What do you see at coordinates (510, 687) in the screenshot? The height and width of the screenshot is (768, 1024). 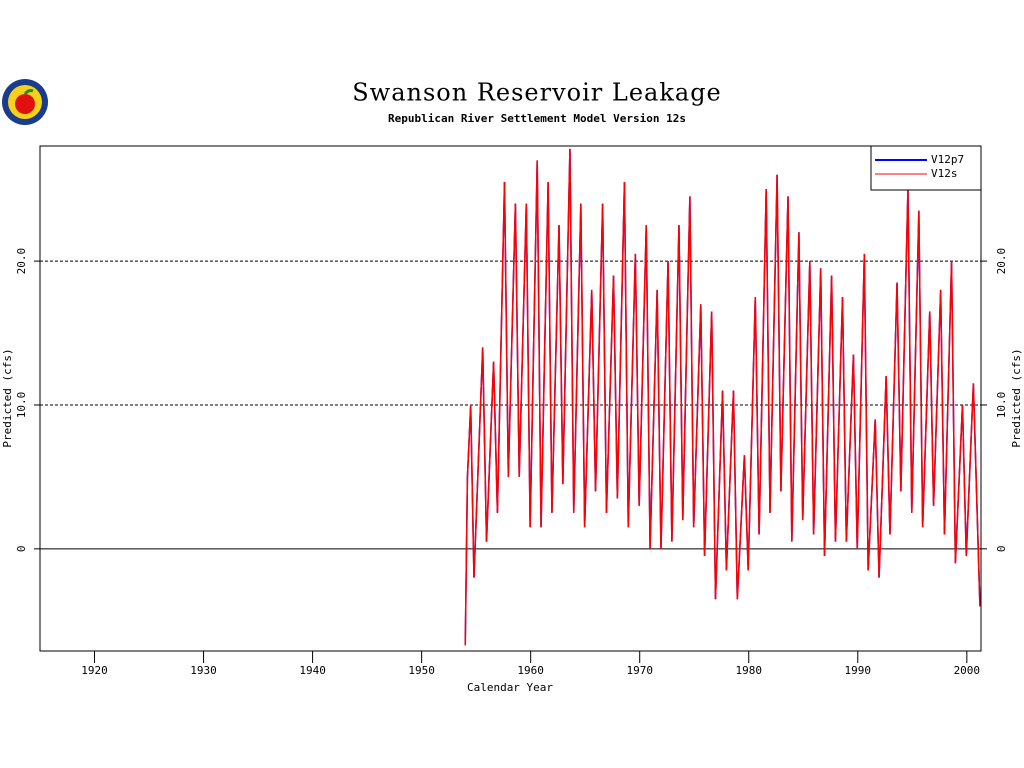 I see `x-axis-label: Calendar Year` at bounding box center [510, 687].